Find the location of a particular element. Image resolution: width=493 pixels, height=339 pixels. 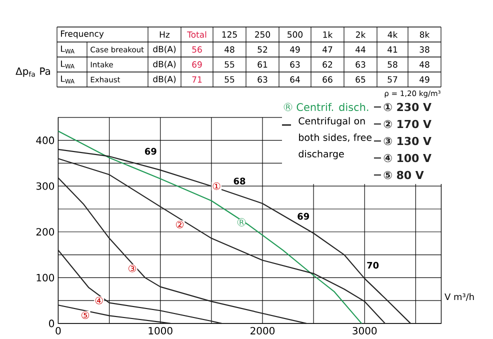

text: 125 is located at coordinates (229, 34).